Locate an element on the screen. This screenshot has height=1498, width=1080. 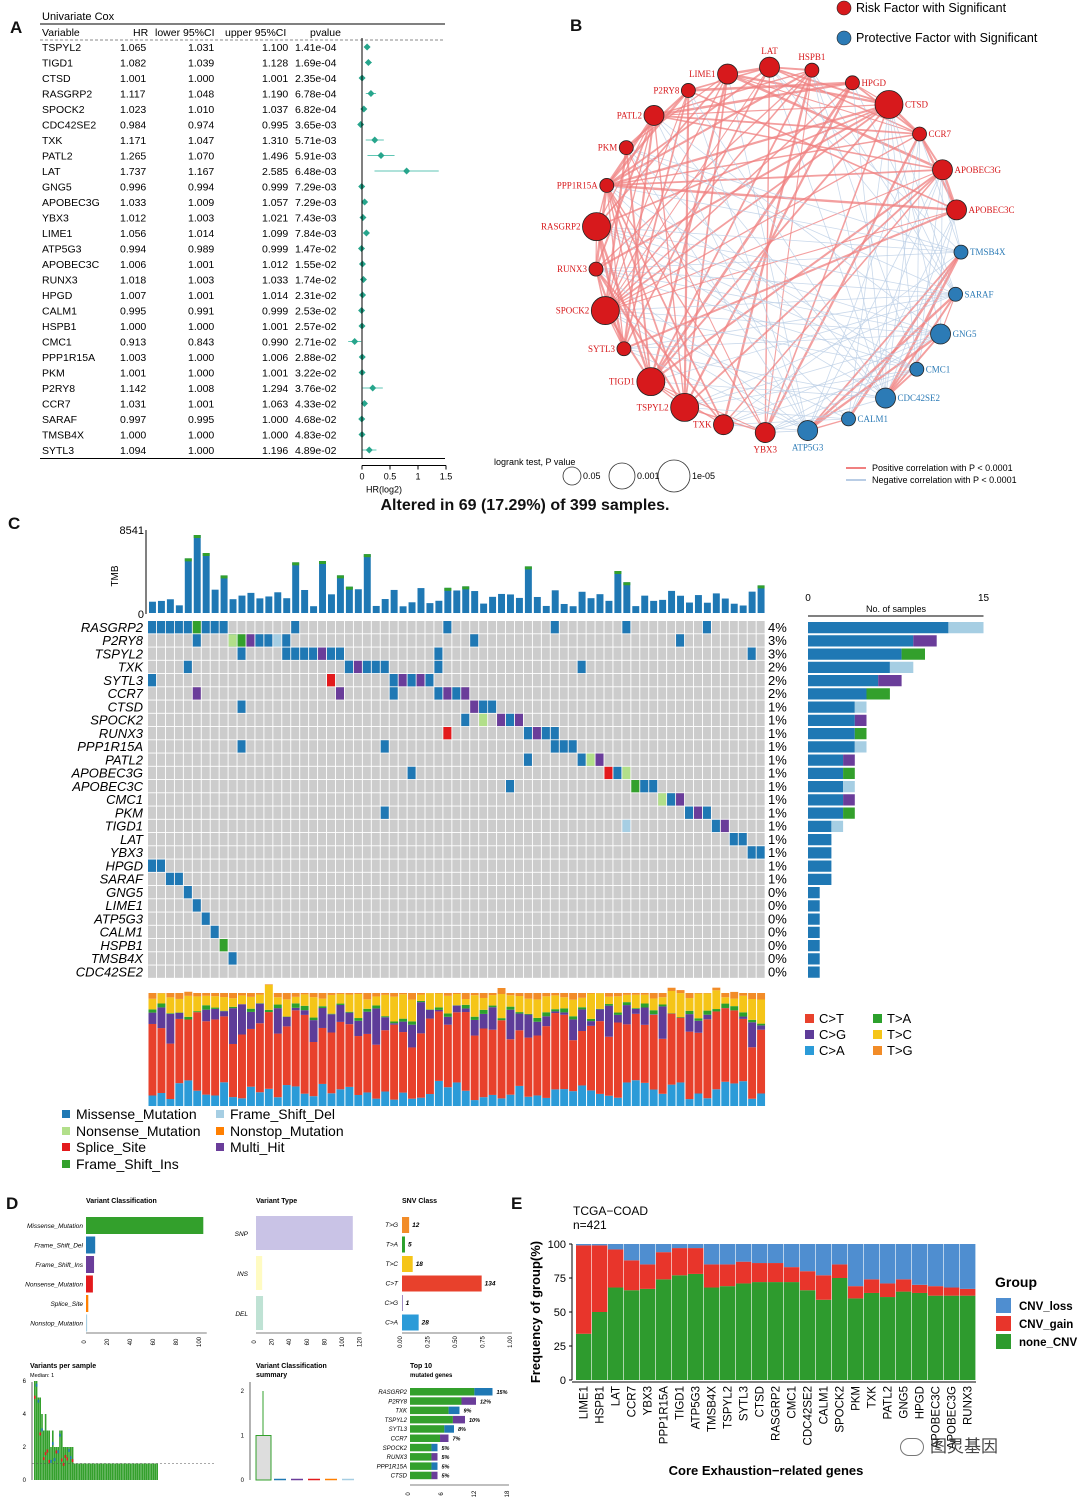
cnv-bar-gain is located at coordinates (936, 1291).